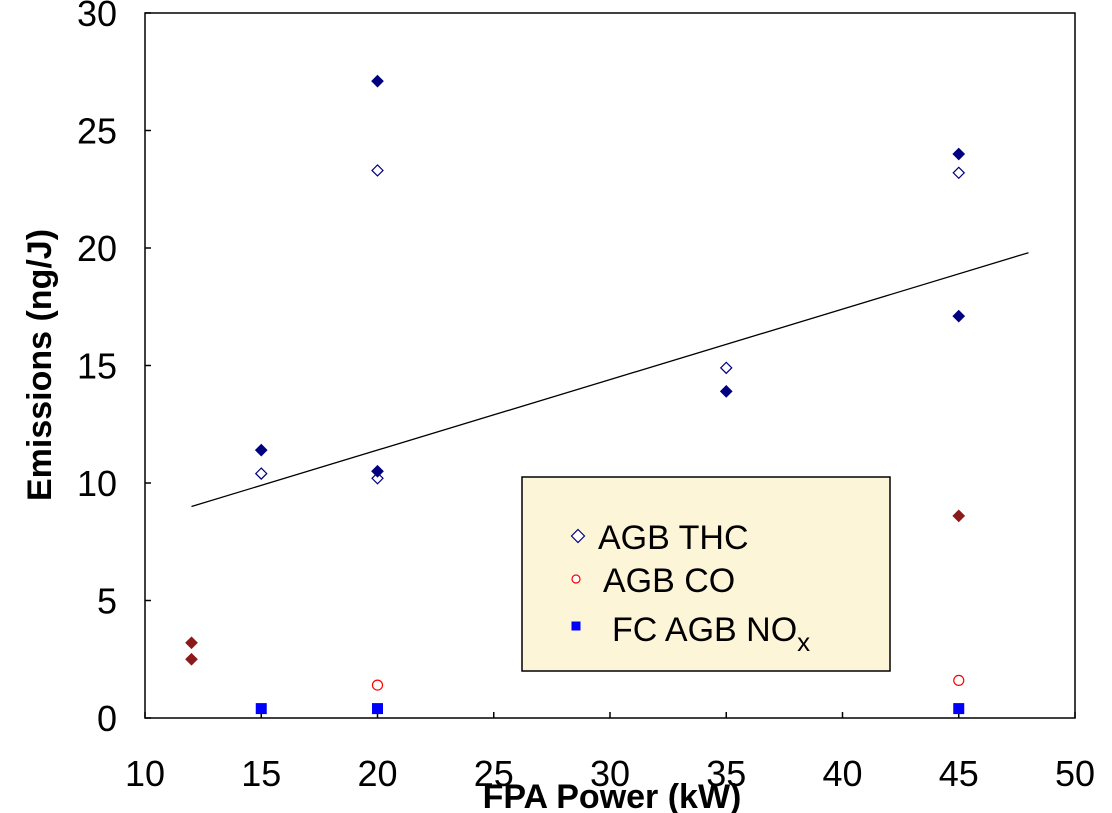 This screenshot has width=1112, height=813. What do you see at coordinates (959, 773) in the screenshot?
I see `x-tick-label: 45` at bounding box center [959, 773].